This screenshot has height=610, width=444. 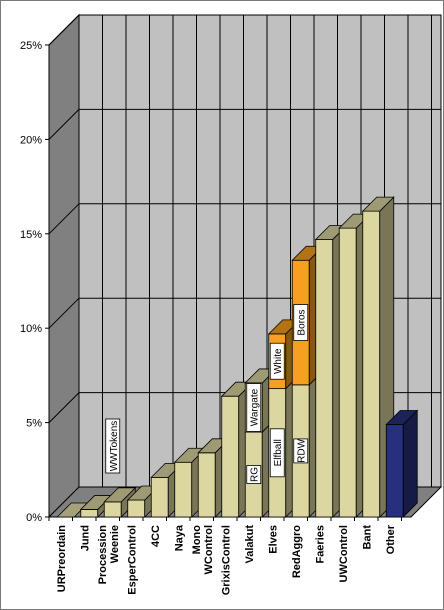 I want to click on x-tick-label: WControl, so click(x=209, y=549).